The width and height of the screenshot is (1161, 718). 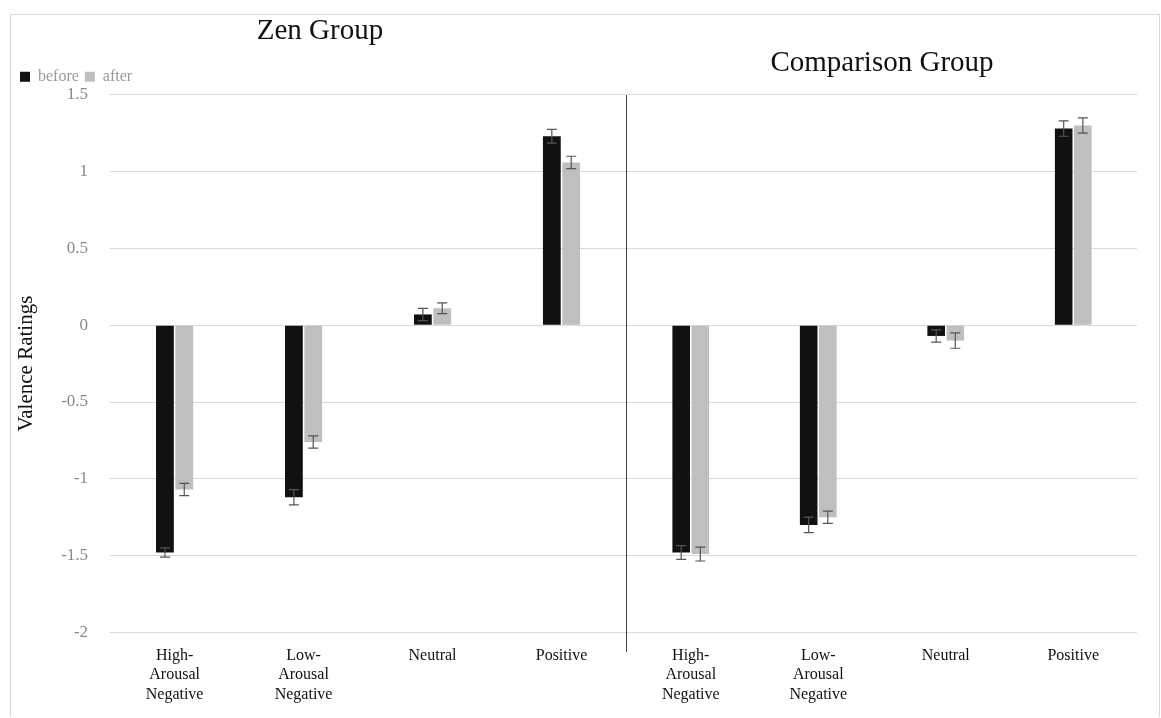 I want to click on y-tick-label: 0, so click(x=84, y=324).